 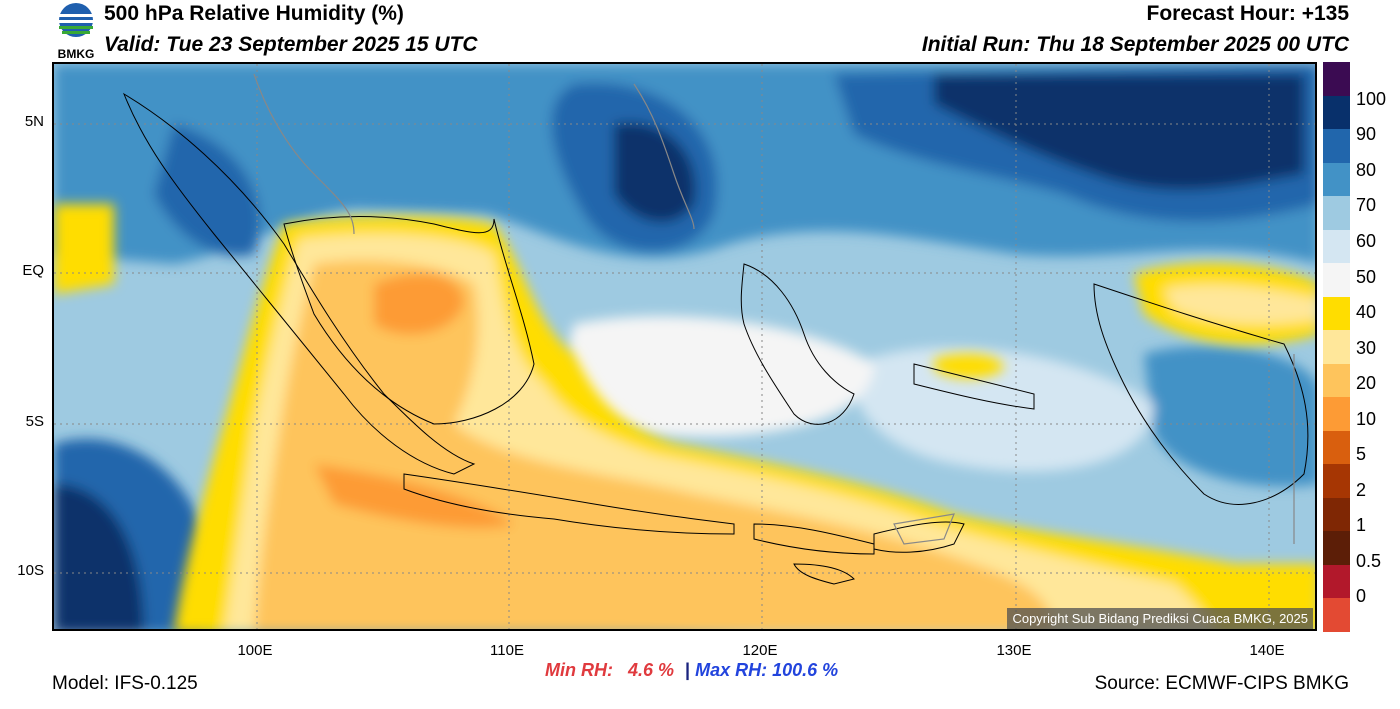 I want to click on colorbar, so click(x=1336, y=347).